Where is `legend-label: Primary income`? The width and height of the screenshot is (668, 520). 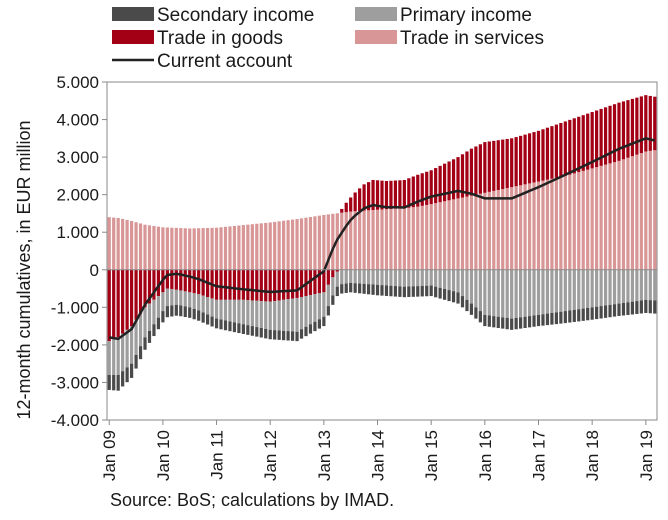 legend-label: Primary income is located at coordinates (466, 15).